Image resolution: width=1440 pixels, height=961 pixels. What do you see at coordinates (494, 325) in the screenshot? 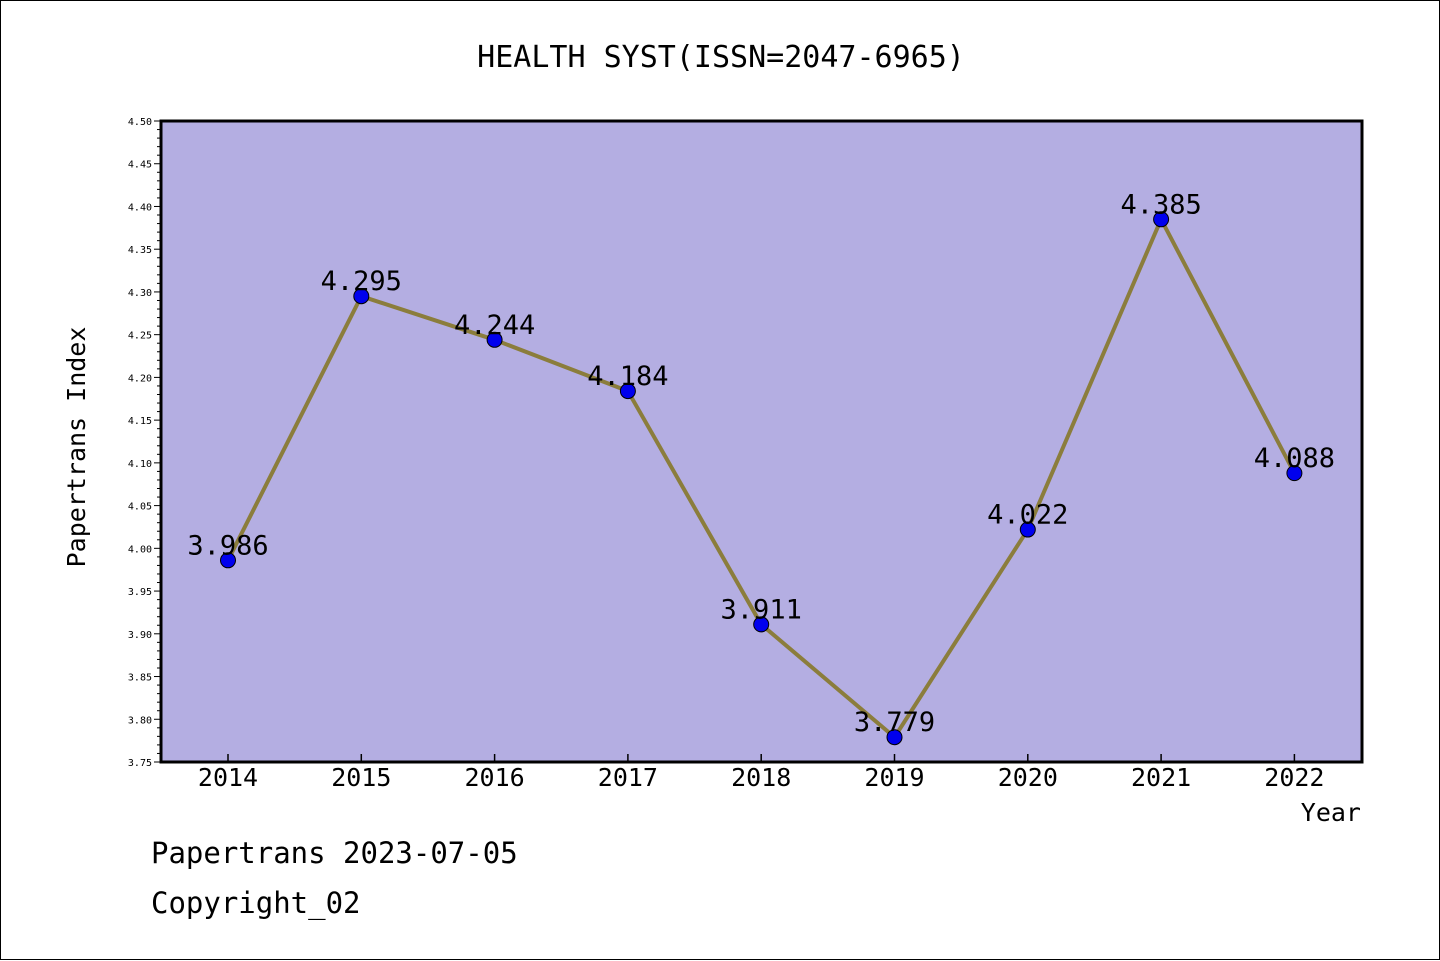
I see `data-label: 4.244` at bounding box center [494, 325].